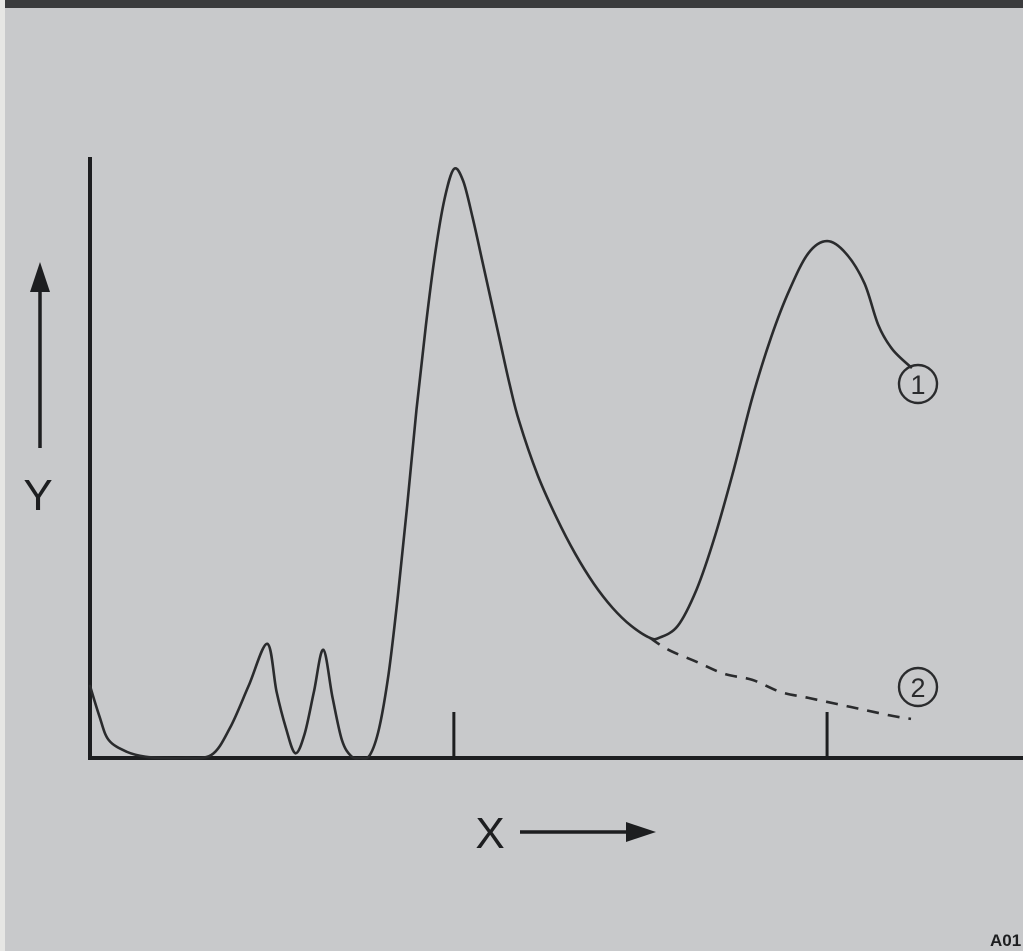 The height and width of the screenshot is (951, 1023). I want to click on x-ticks, so click(640, 735).